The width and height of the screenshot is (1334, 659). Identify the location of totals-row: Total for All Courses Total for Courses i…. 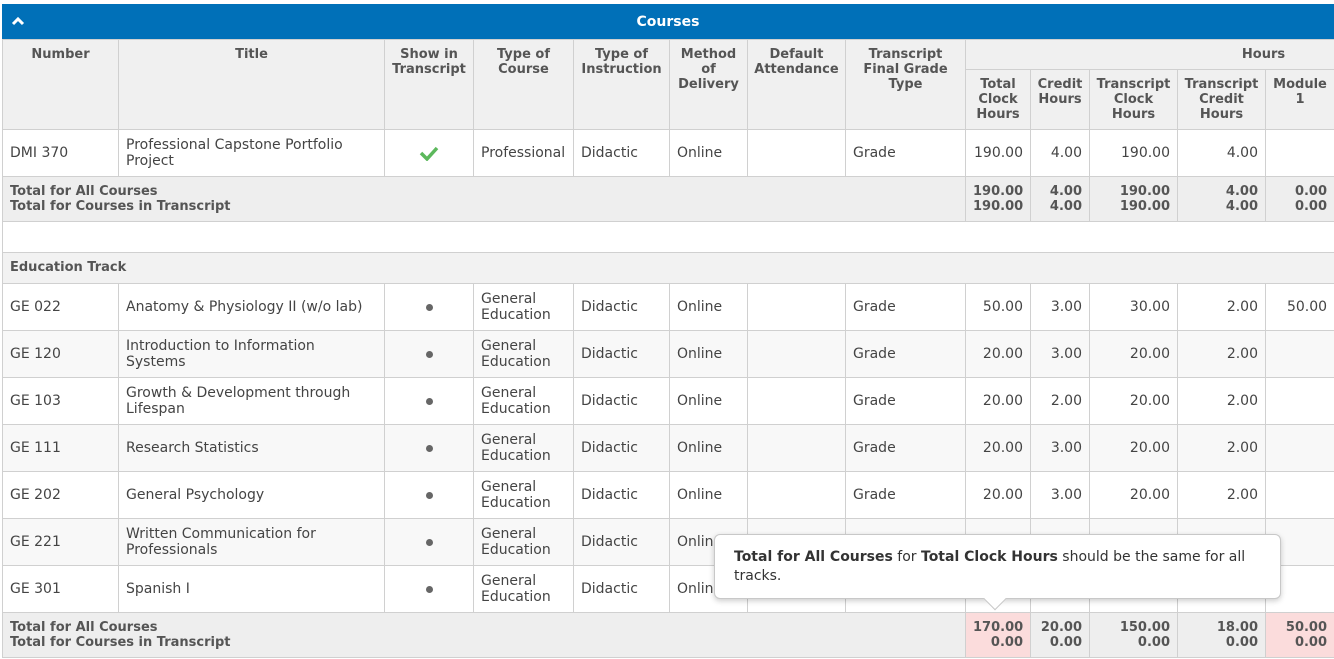
(668, 635).